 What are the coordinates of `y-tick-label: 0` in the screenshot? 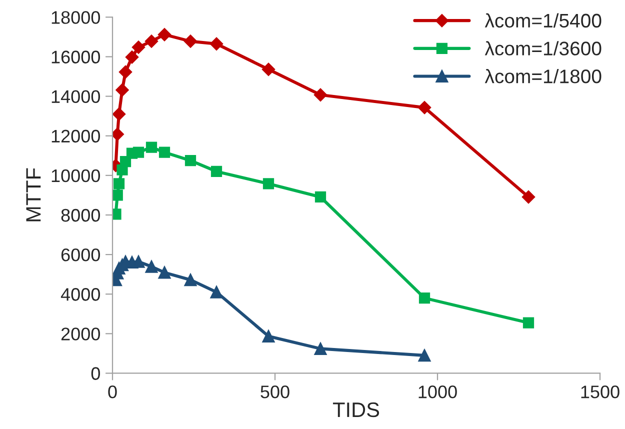 It's located at (95, 373).